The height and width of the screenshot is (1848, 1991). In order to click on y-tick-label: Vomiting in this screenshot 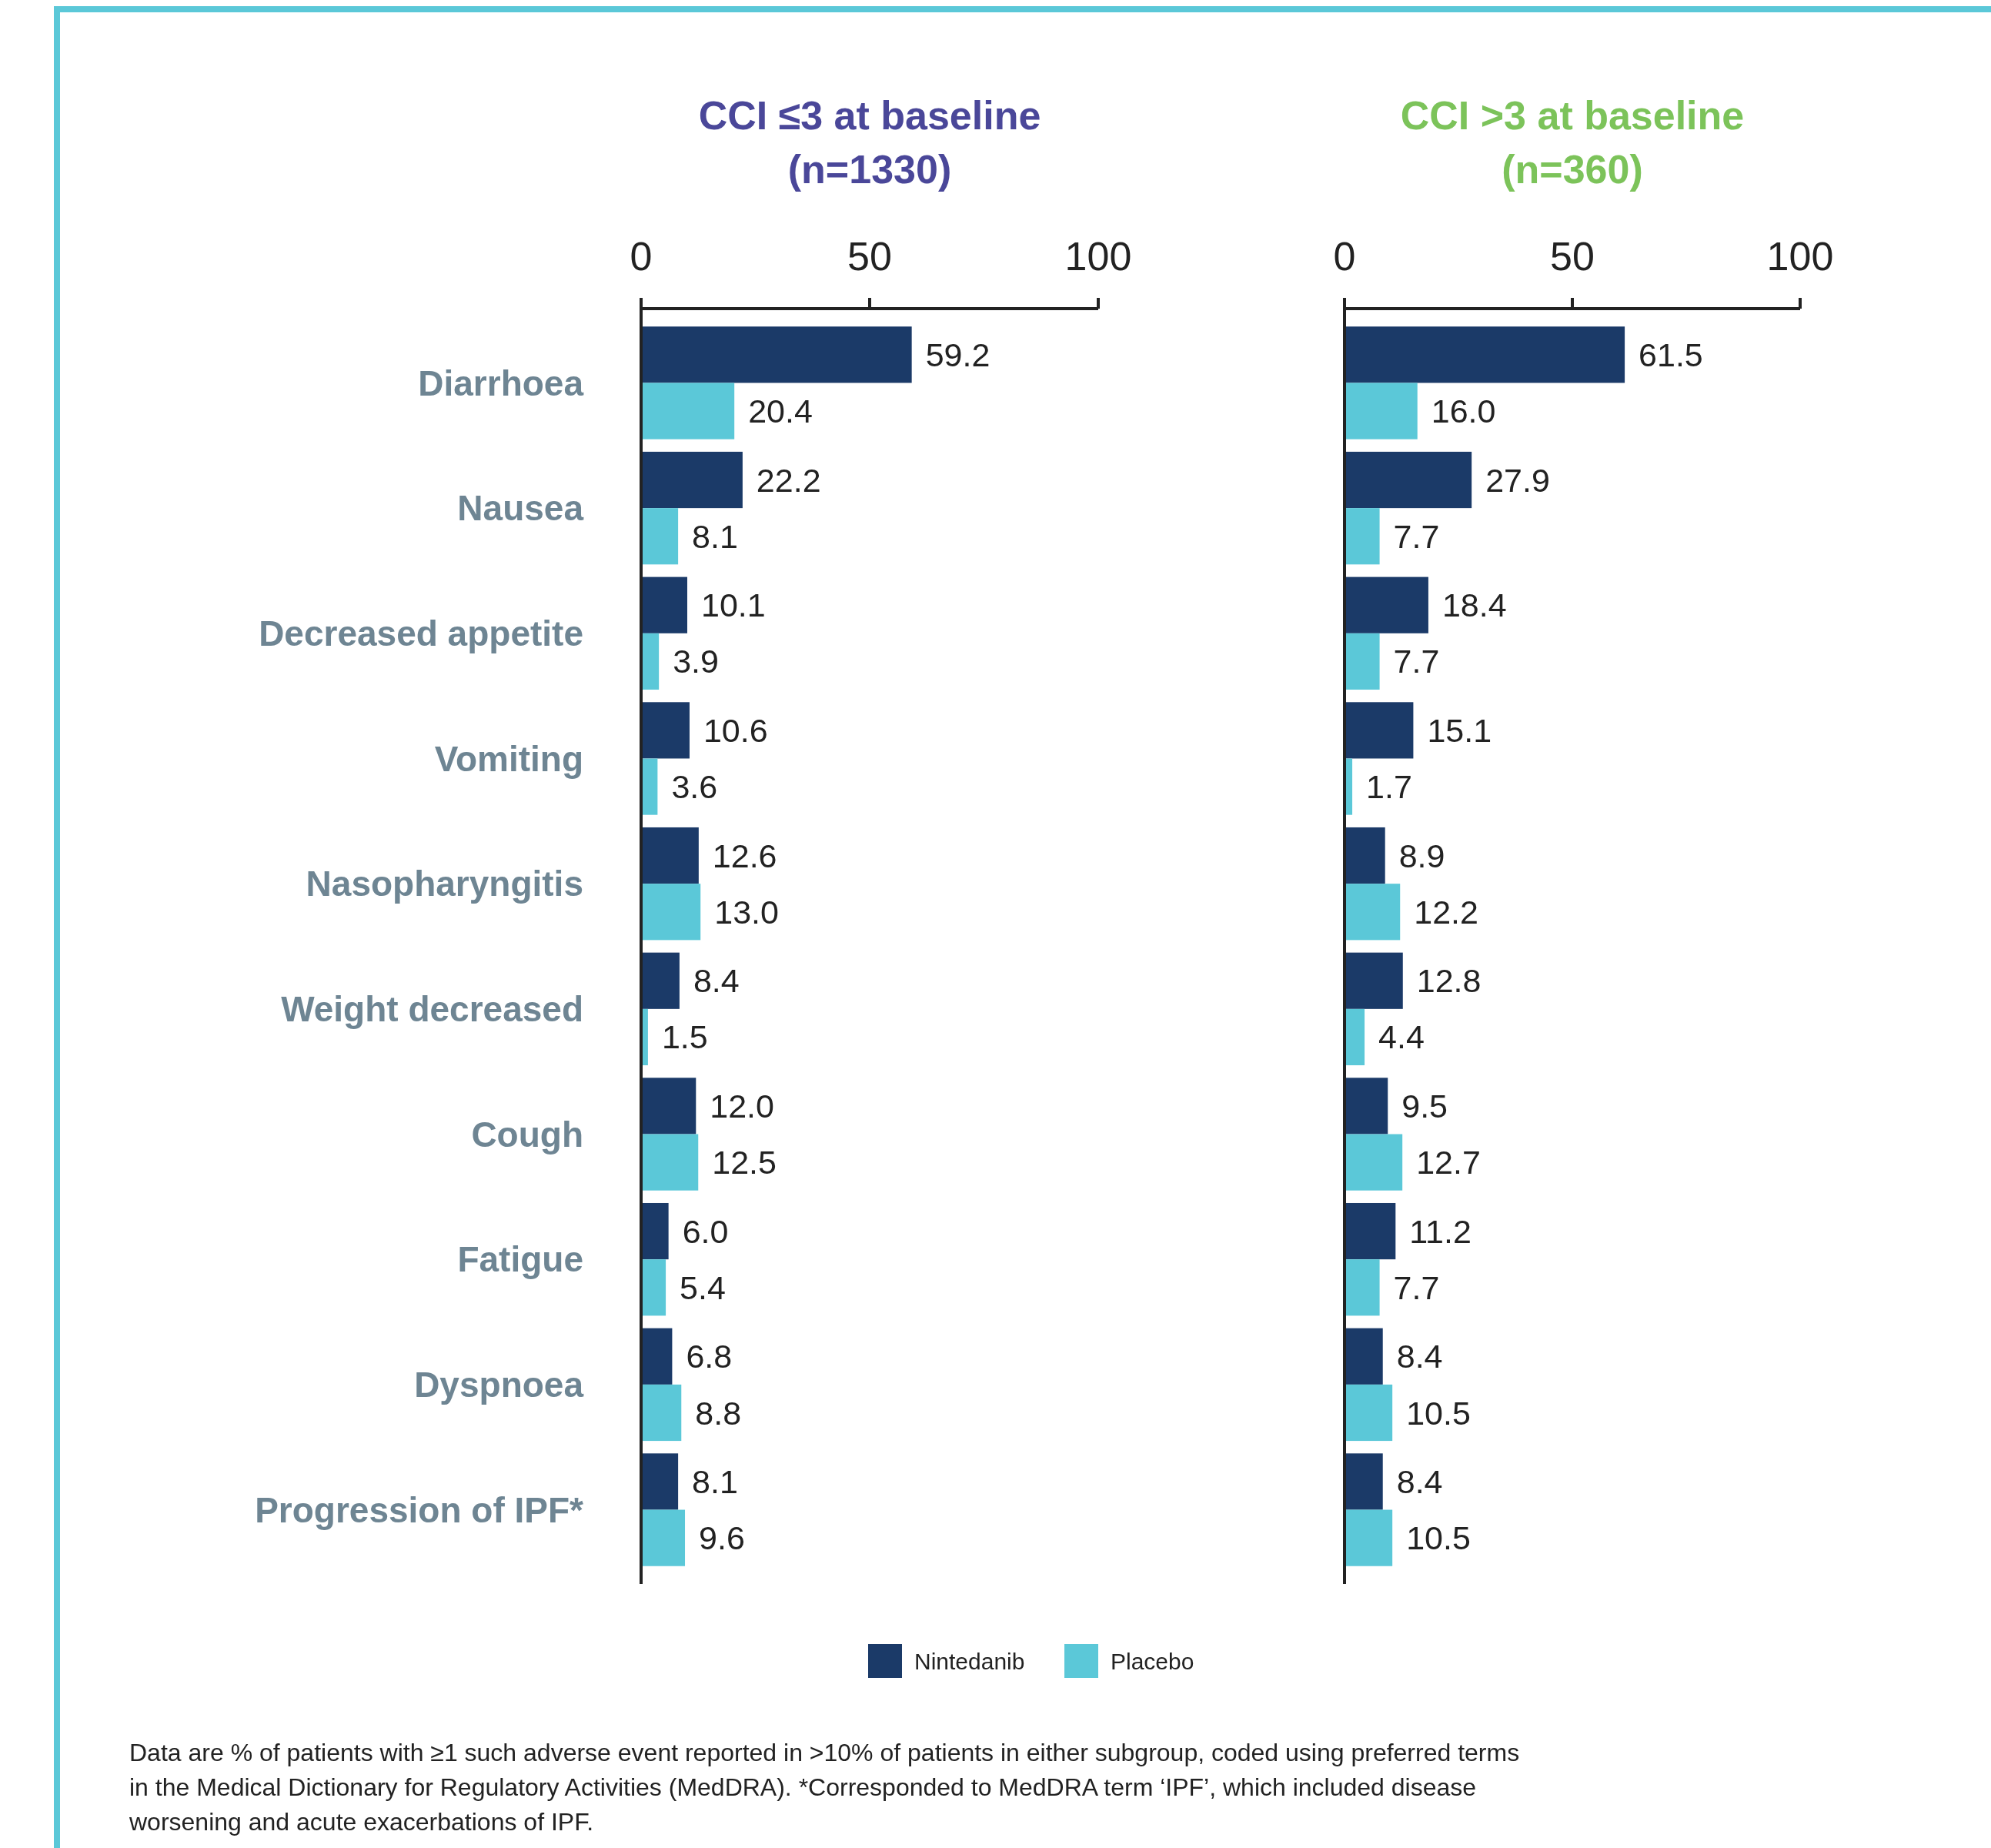, I will do `click(508, 759)`.